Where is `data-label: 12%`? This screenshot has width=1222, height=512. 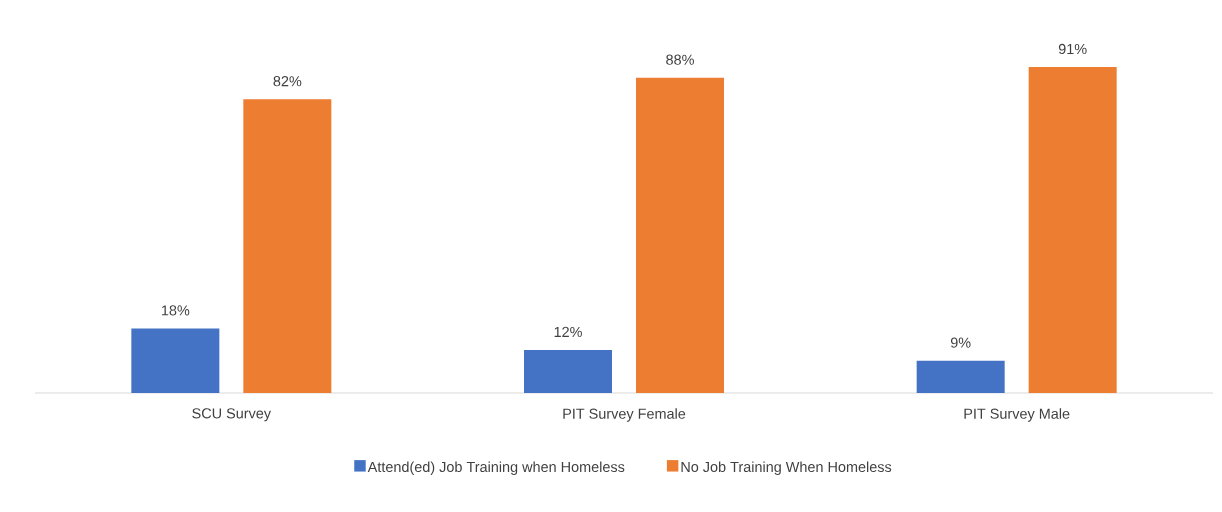 data-label: 12% is located at coordinates (568, 331).